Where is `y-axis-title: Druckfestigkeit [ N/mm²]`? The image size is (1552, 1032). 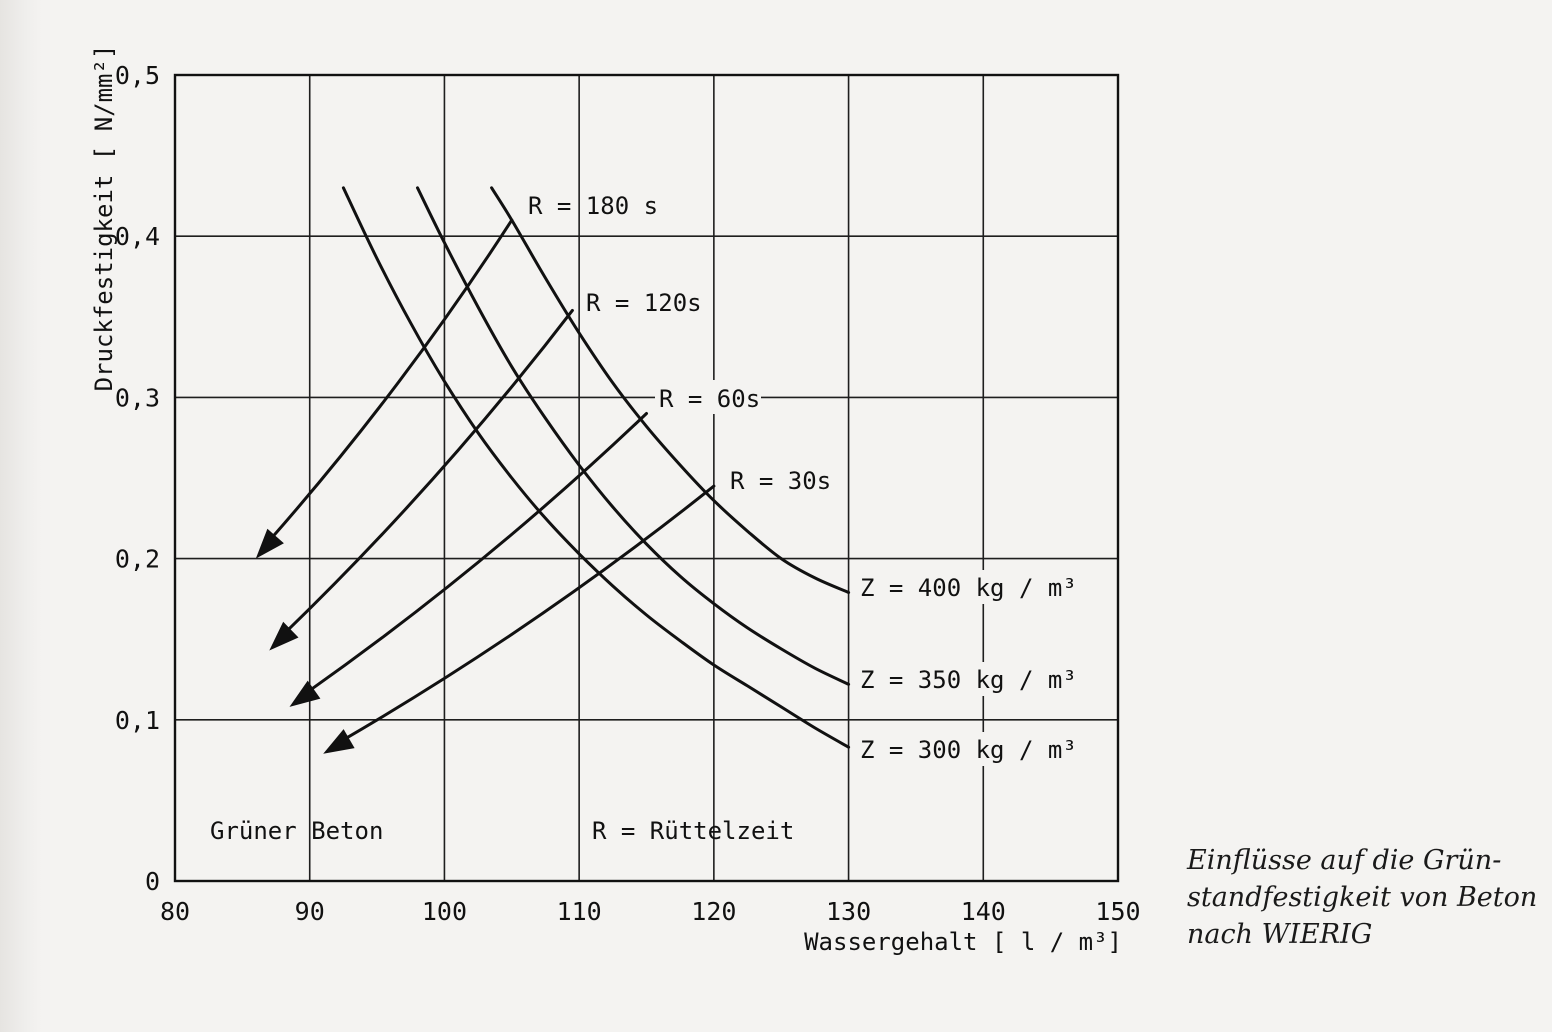
y-axis-title: Druckfestigkeit [ N/mm²] is located at coordinates (104, 218).